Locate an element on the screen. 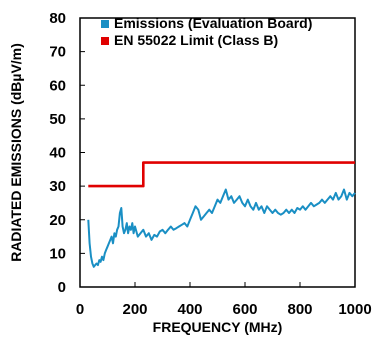  y-tick-label: 60 is located at coordinates (57, 85).